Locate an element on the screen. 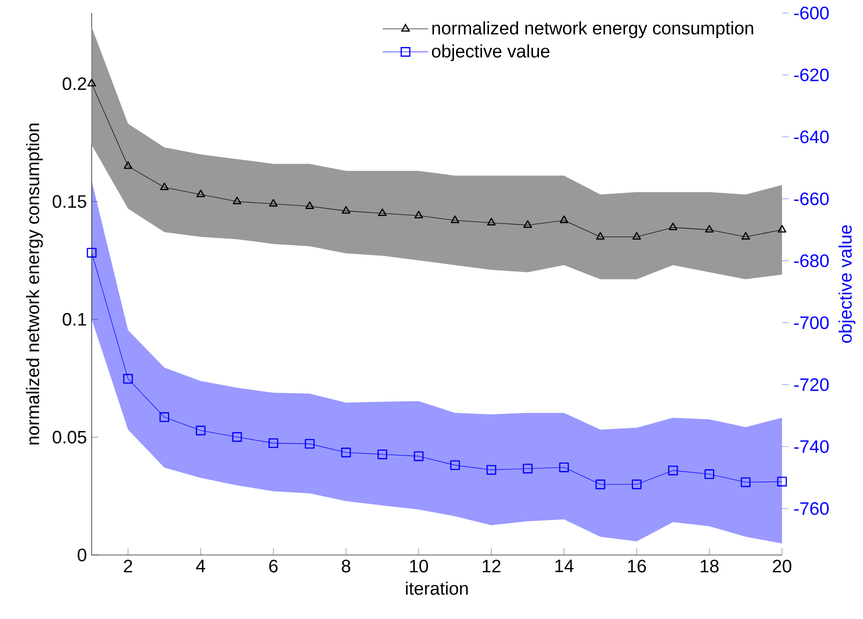 The height and width of the screenshot is (619, 863). y2-tick-label: -600 is located at coordinates (811, 13).